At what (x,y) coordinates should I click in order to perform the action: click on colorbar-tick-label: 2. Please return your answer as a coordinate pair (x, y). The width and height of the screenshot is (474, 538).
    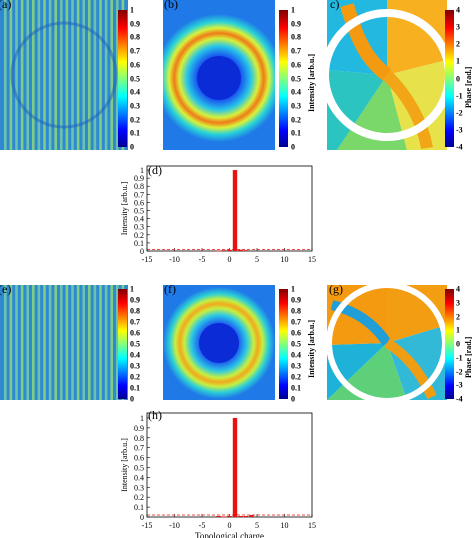
    Looking at the image, I should click on (458, 44).